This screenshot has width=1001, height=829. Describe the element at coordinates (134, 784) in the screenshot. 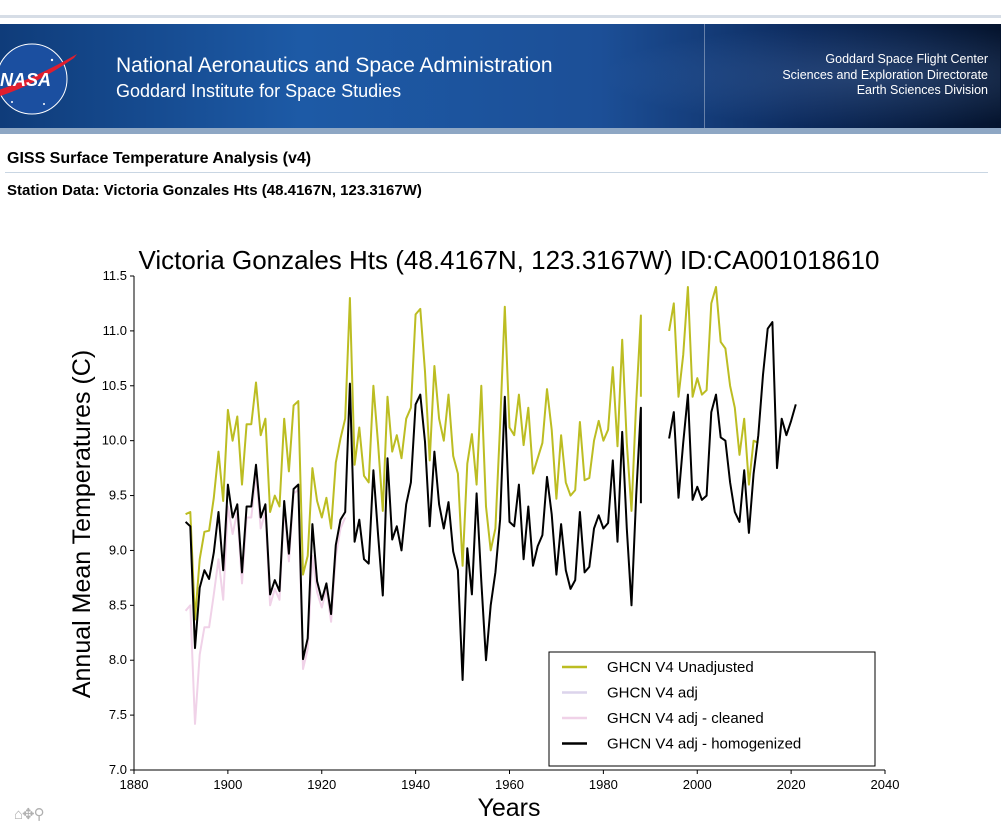

I see `x-tick-label: 1880` at that location.